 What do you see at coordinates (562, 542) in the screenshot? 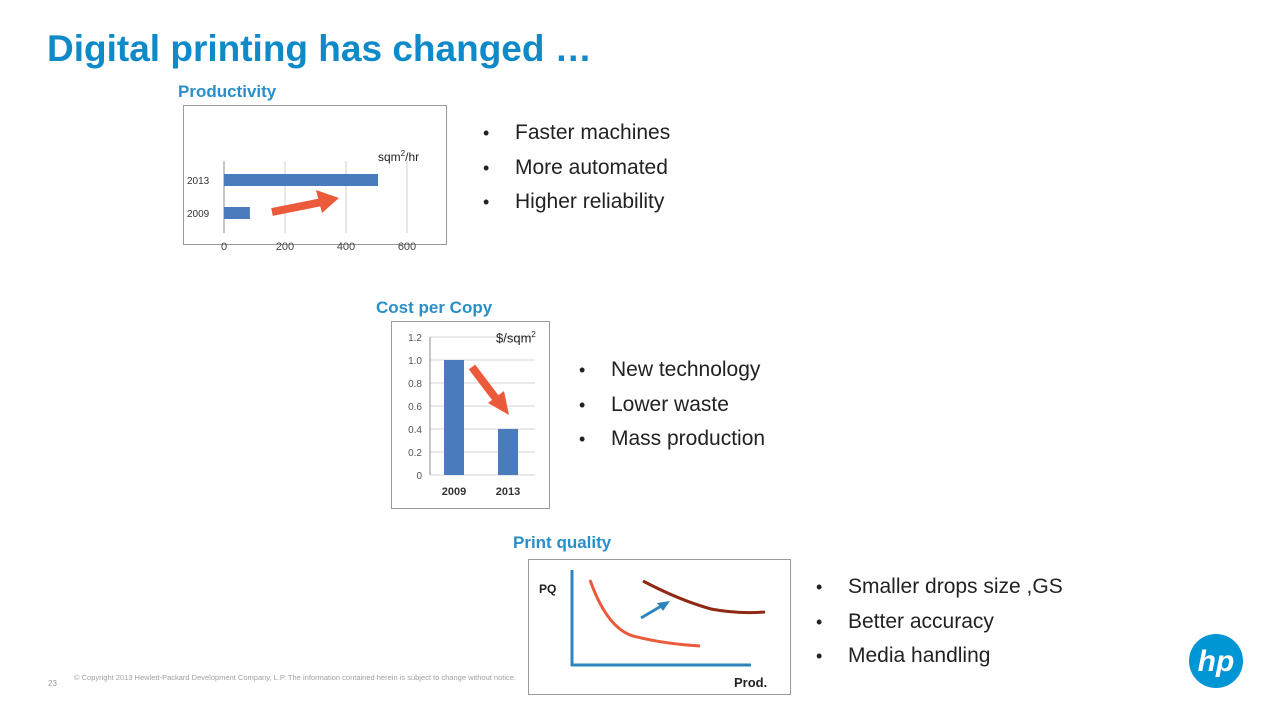
I see `quality-section-title: Print quality` at bounding box center [562, 542].